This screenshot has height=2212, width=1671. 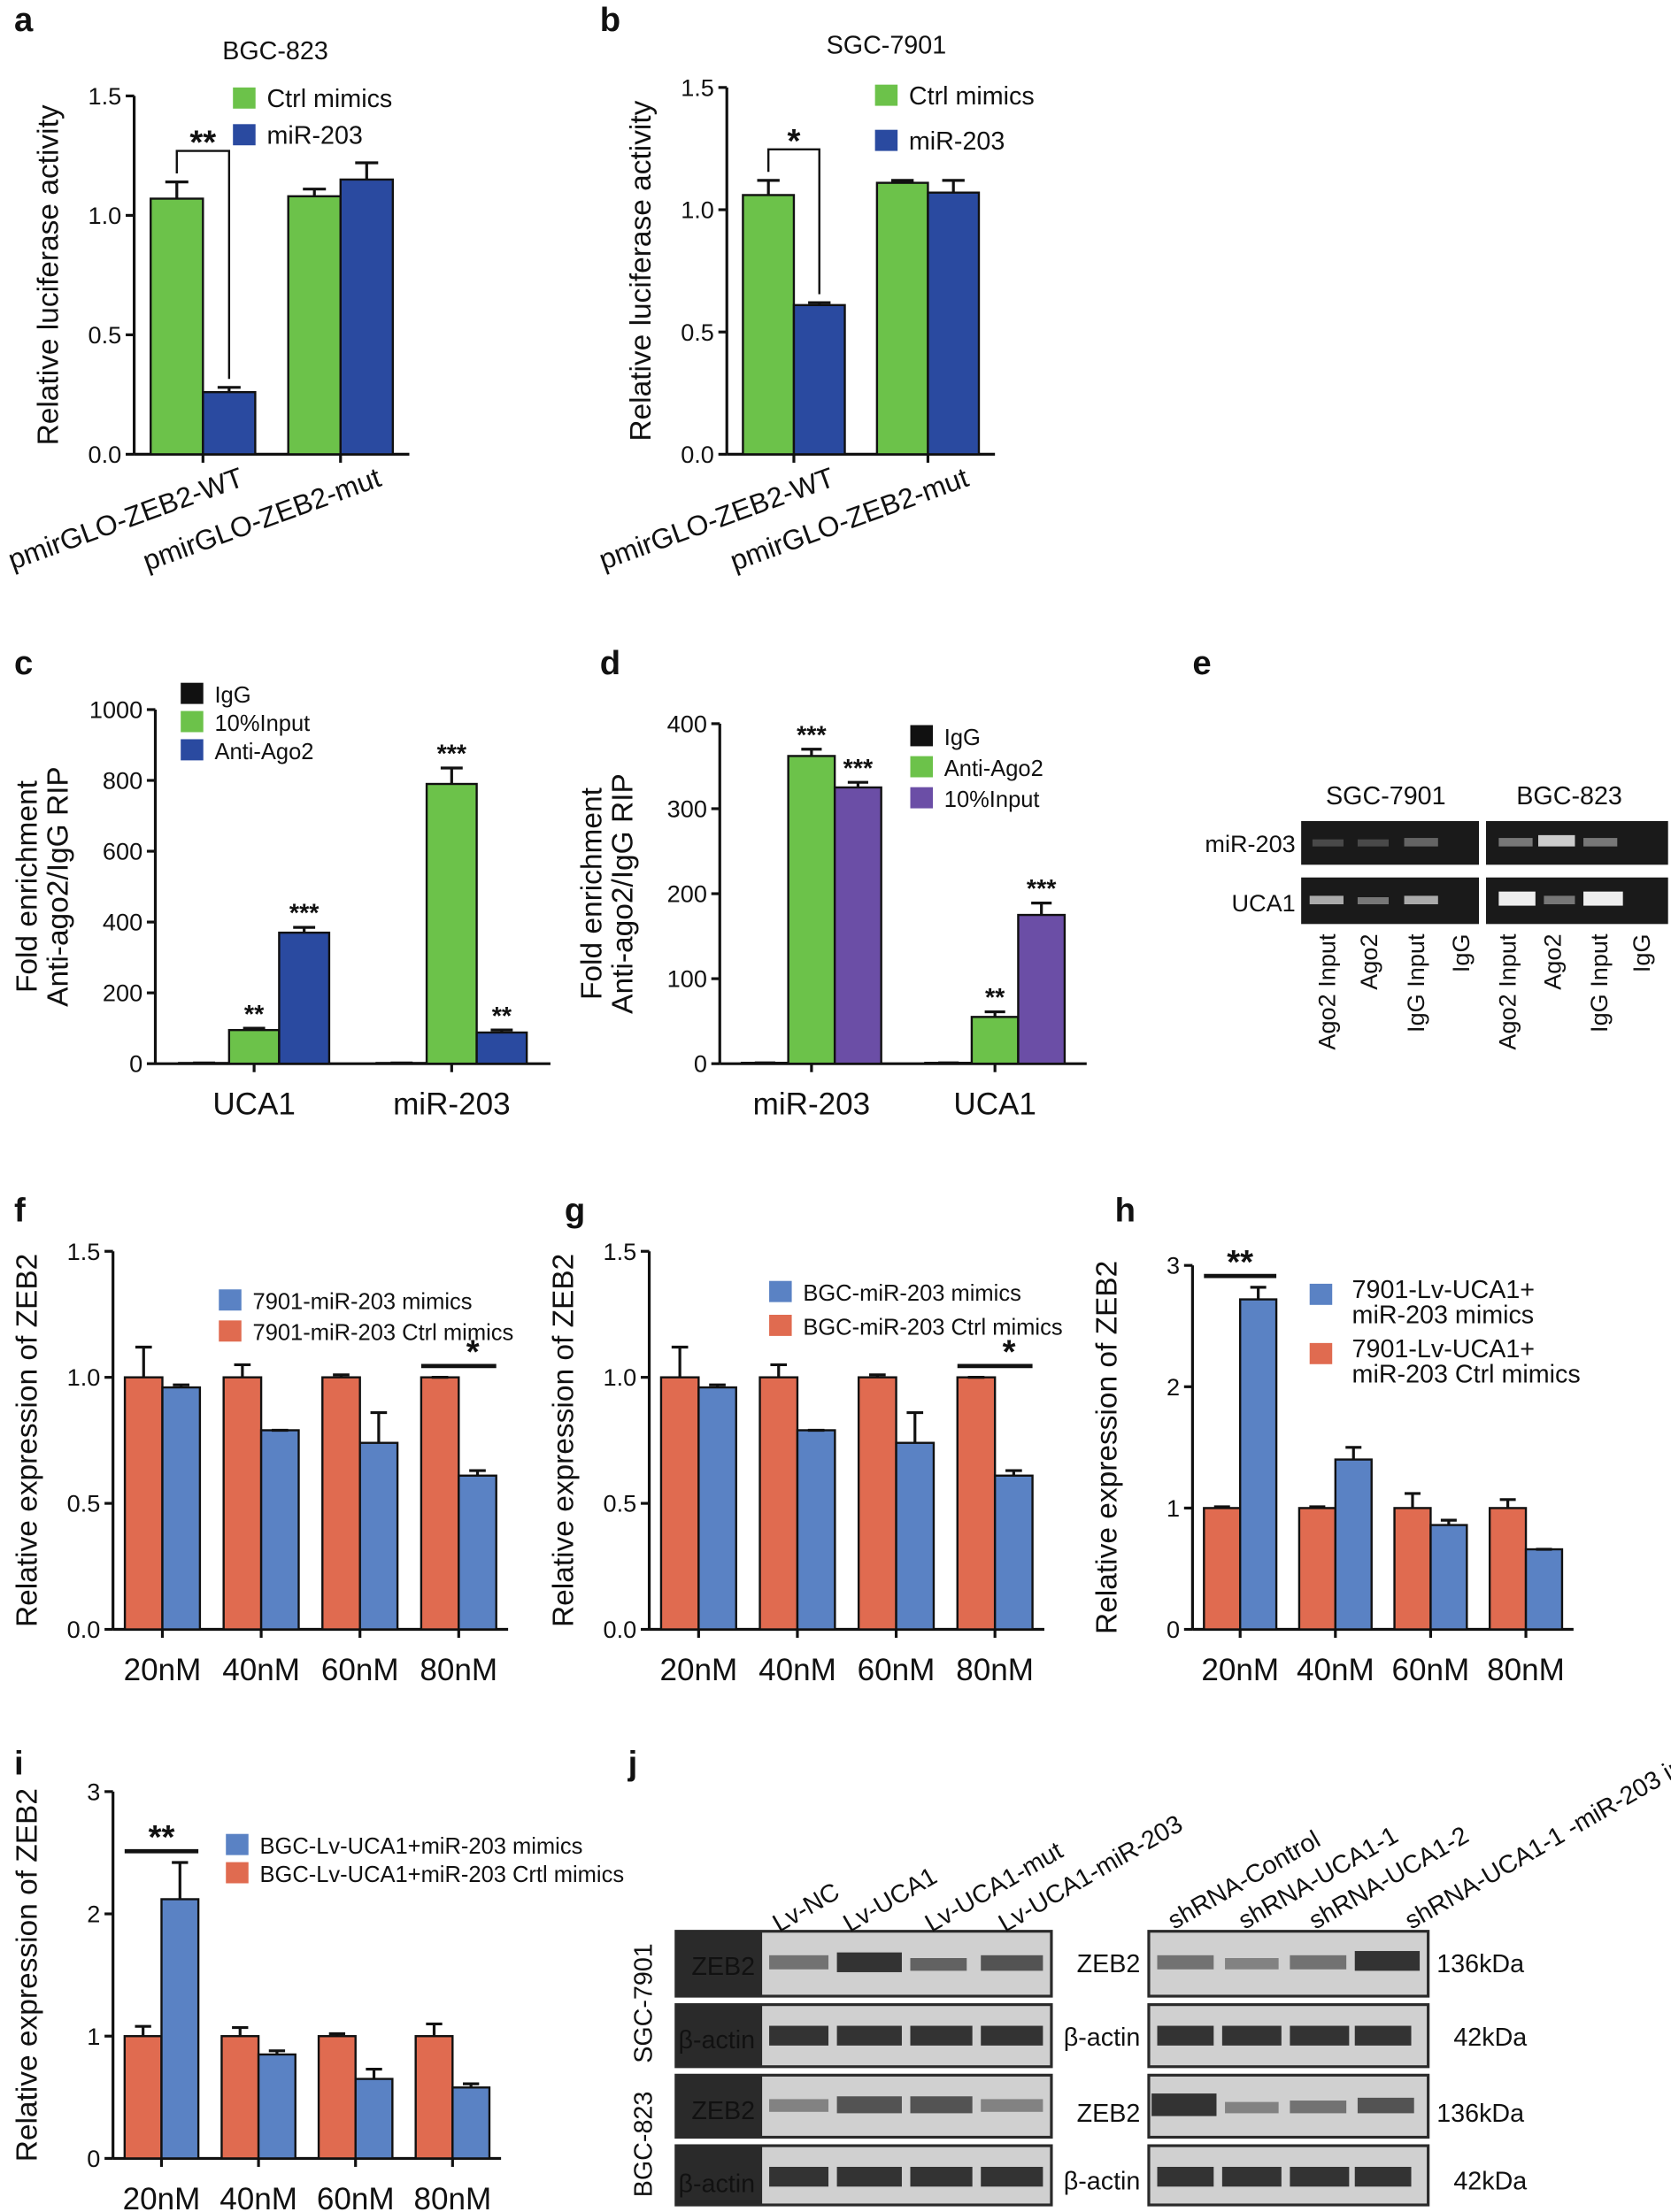 I want to click on legend-label: 7901-Lv-UCA1+ miR-203 mimics, so click(x=1444, y=1303).